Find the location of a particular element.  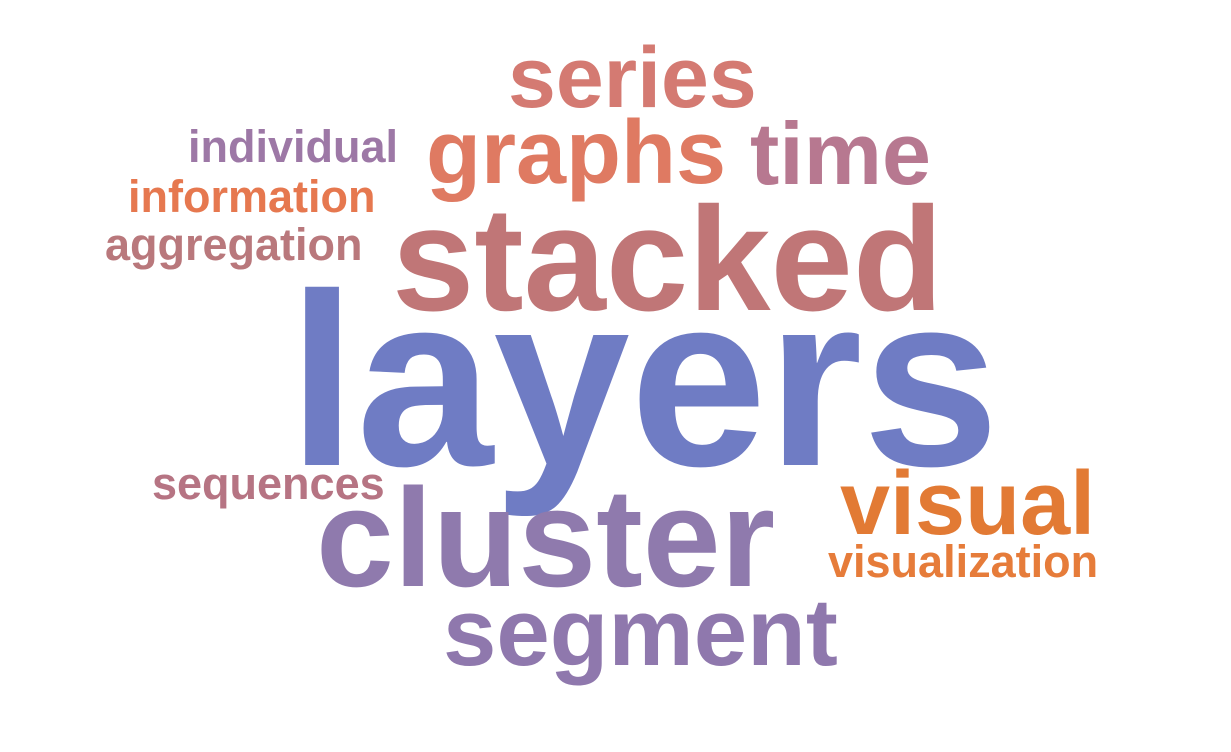

word-individual: individual is located at coordinates (293, 146).